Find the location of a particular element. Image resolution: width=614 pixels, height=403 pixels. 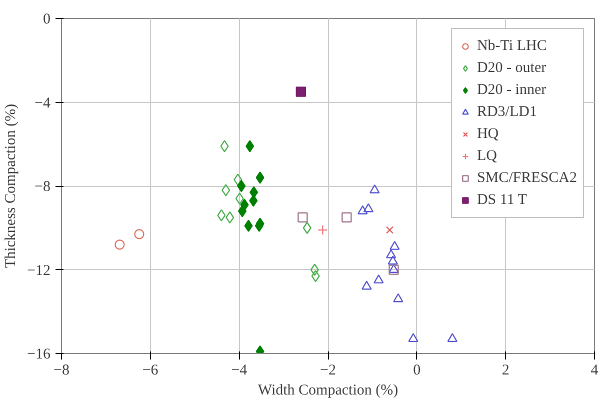

x-tick-label: −2 is located at coordinates (328, 370).